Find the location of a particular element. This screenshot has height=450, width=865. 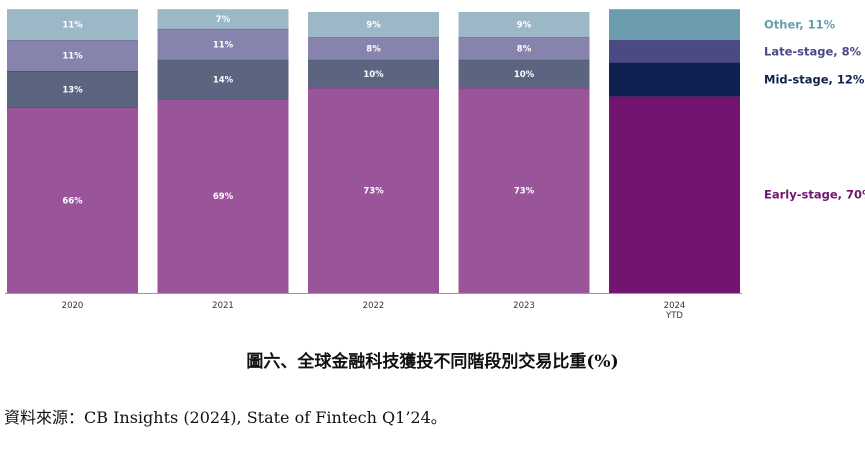

data-label: 66% is located at coordinates (72, 201).